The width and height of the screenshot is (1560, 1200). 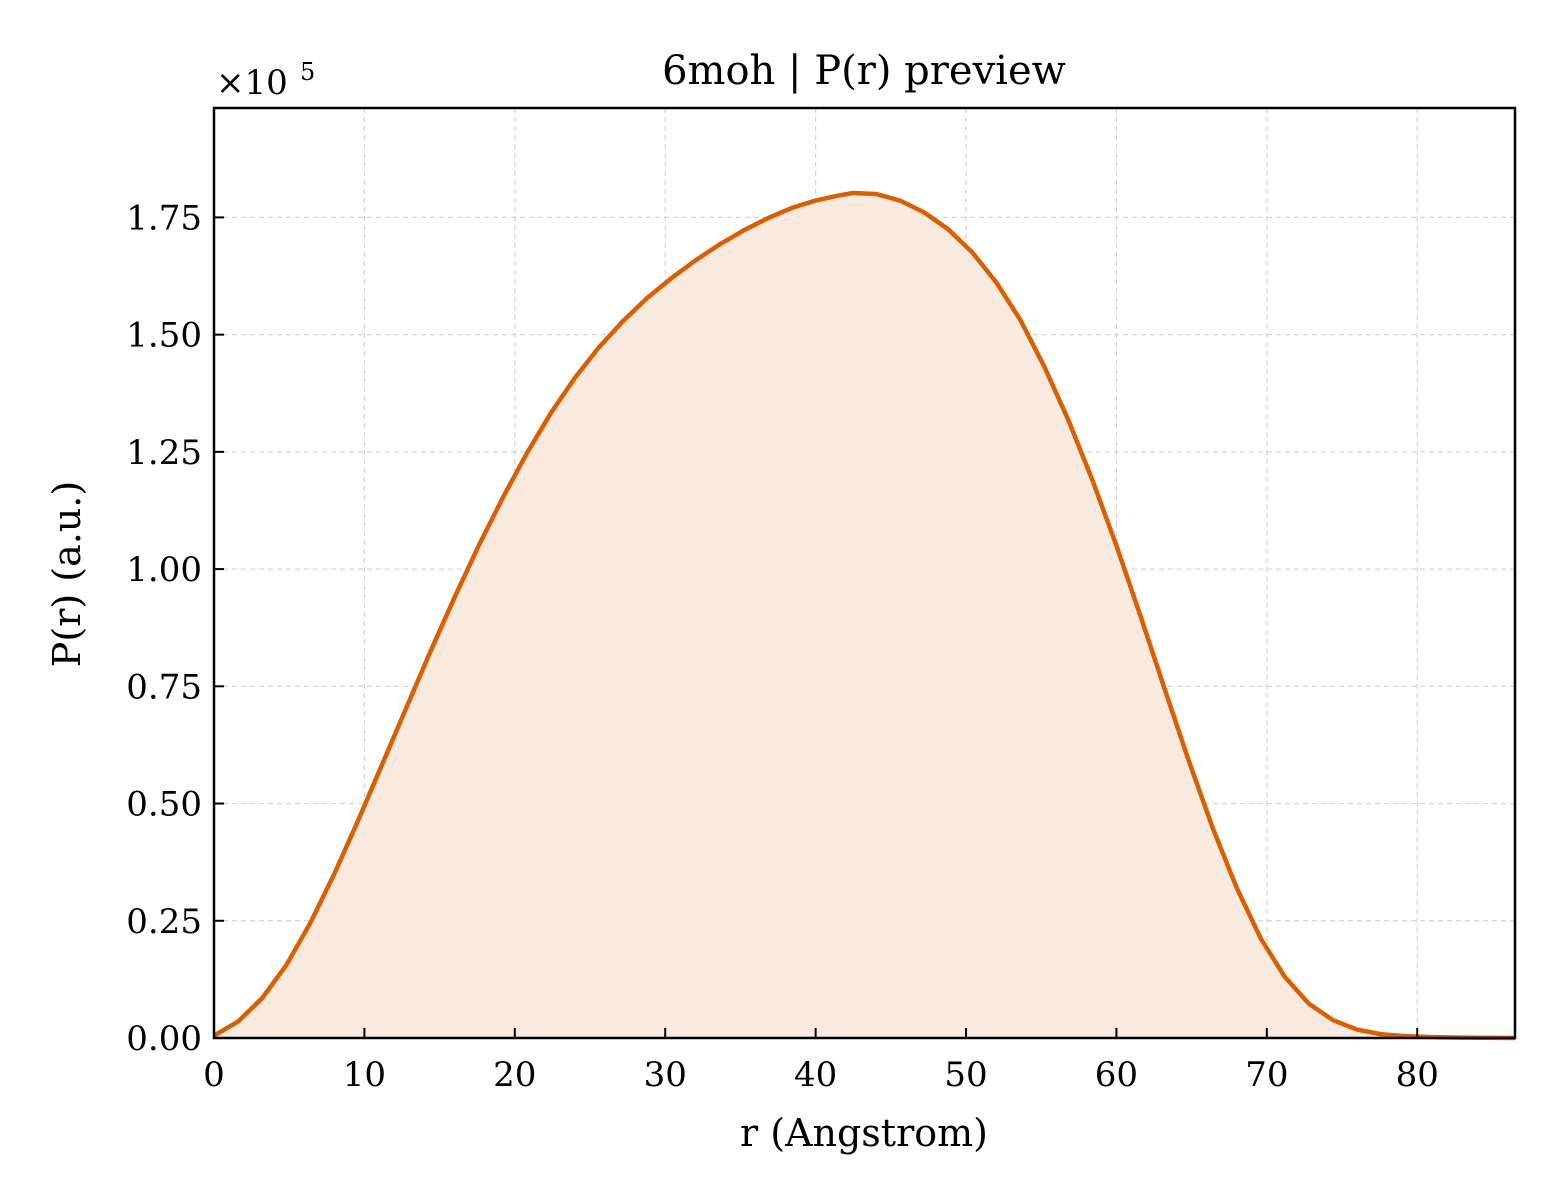 I want to click on x-tick-label: 20, so click(x=514, y=1075).